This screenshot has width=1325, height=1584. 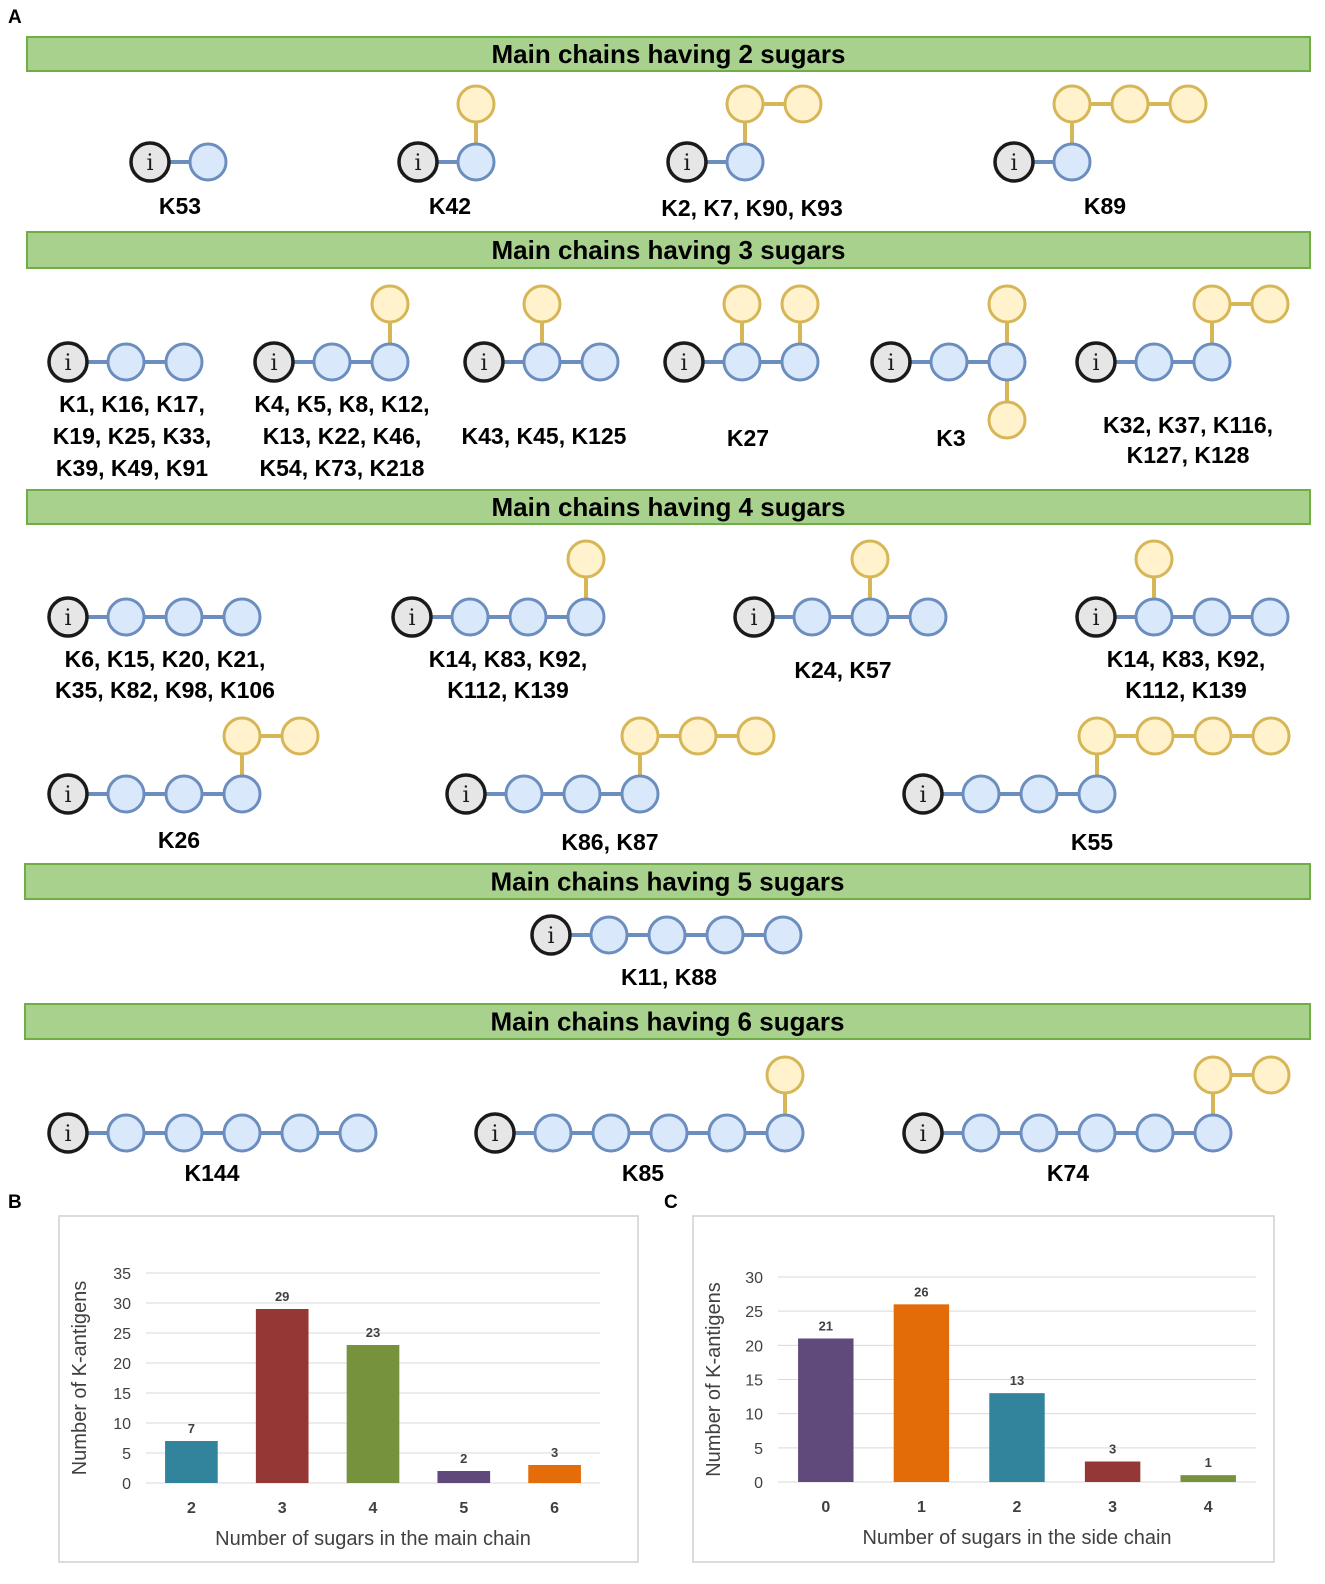 What do you see at coordinates (165, 690) in the screenshot?
I see `k-antigen-label: K35, K82, K98, K106` at bounding box center [165, 690].